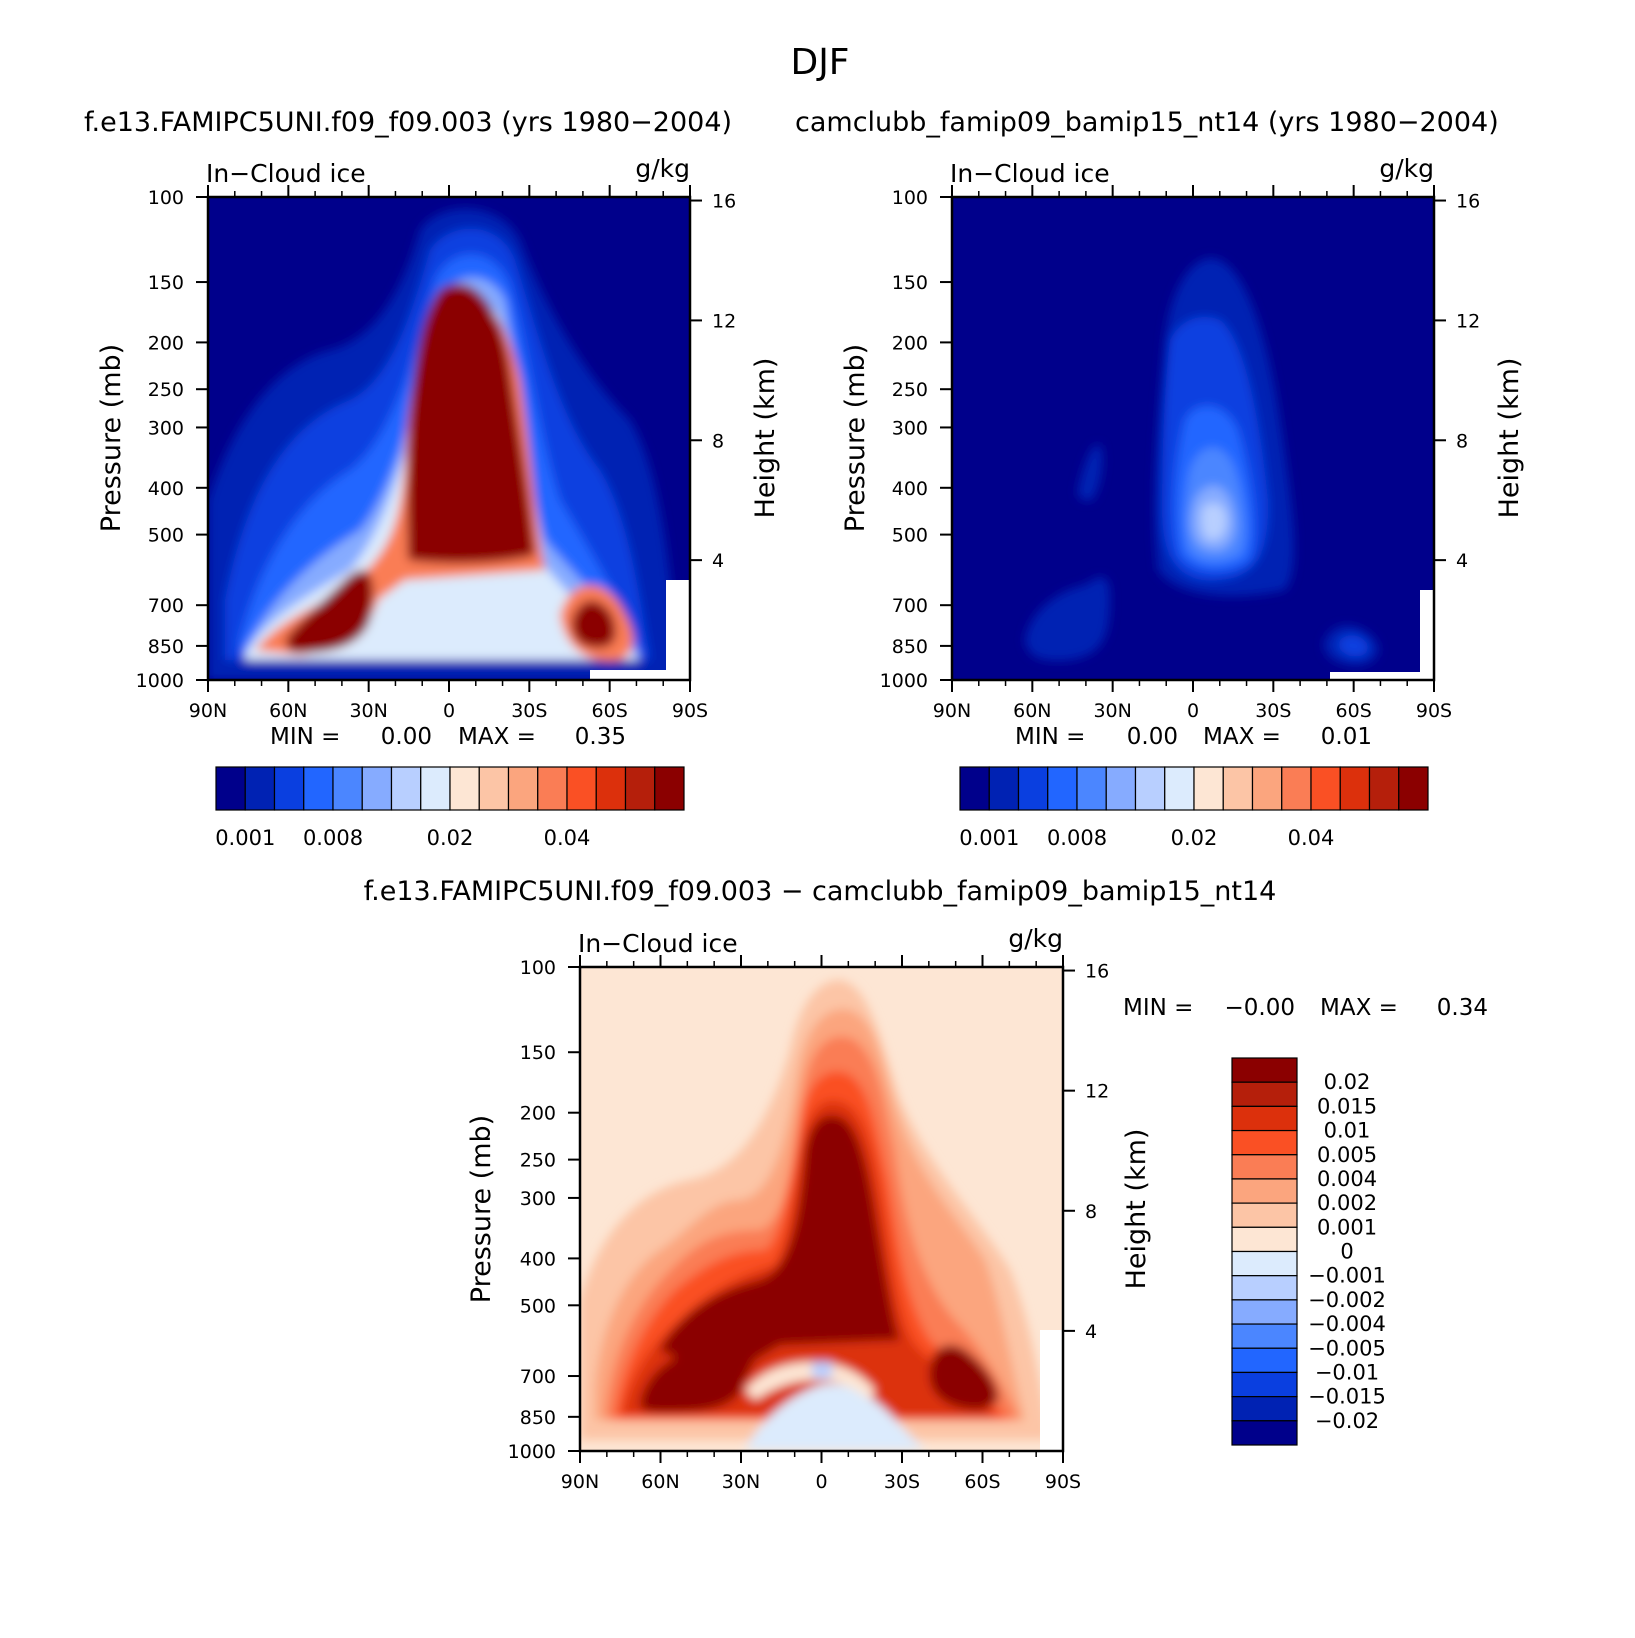 Image resolution: width=1635 pixels, height=1638 pixels. Describe the element at coordinates (910, 283) in the screenshot. I see `panel-b-ytick-label: 150` at that location.